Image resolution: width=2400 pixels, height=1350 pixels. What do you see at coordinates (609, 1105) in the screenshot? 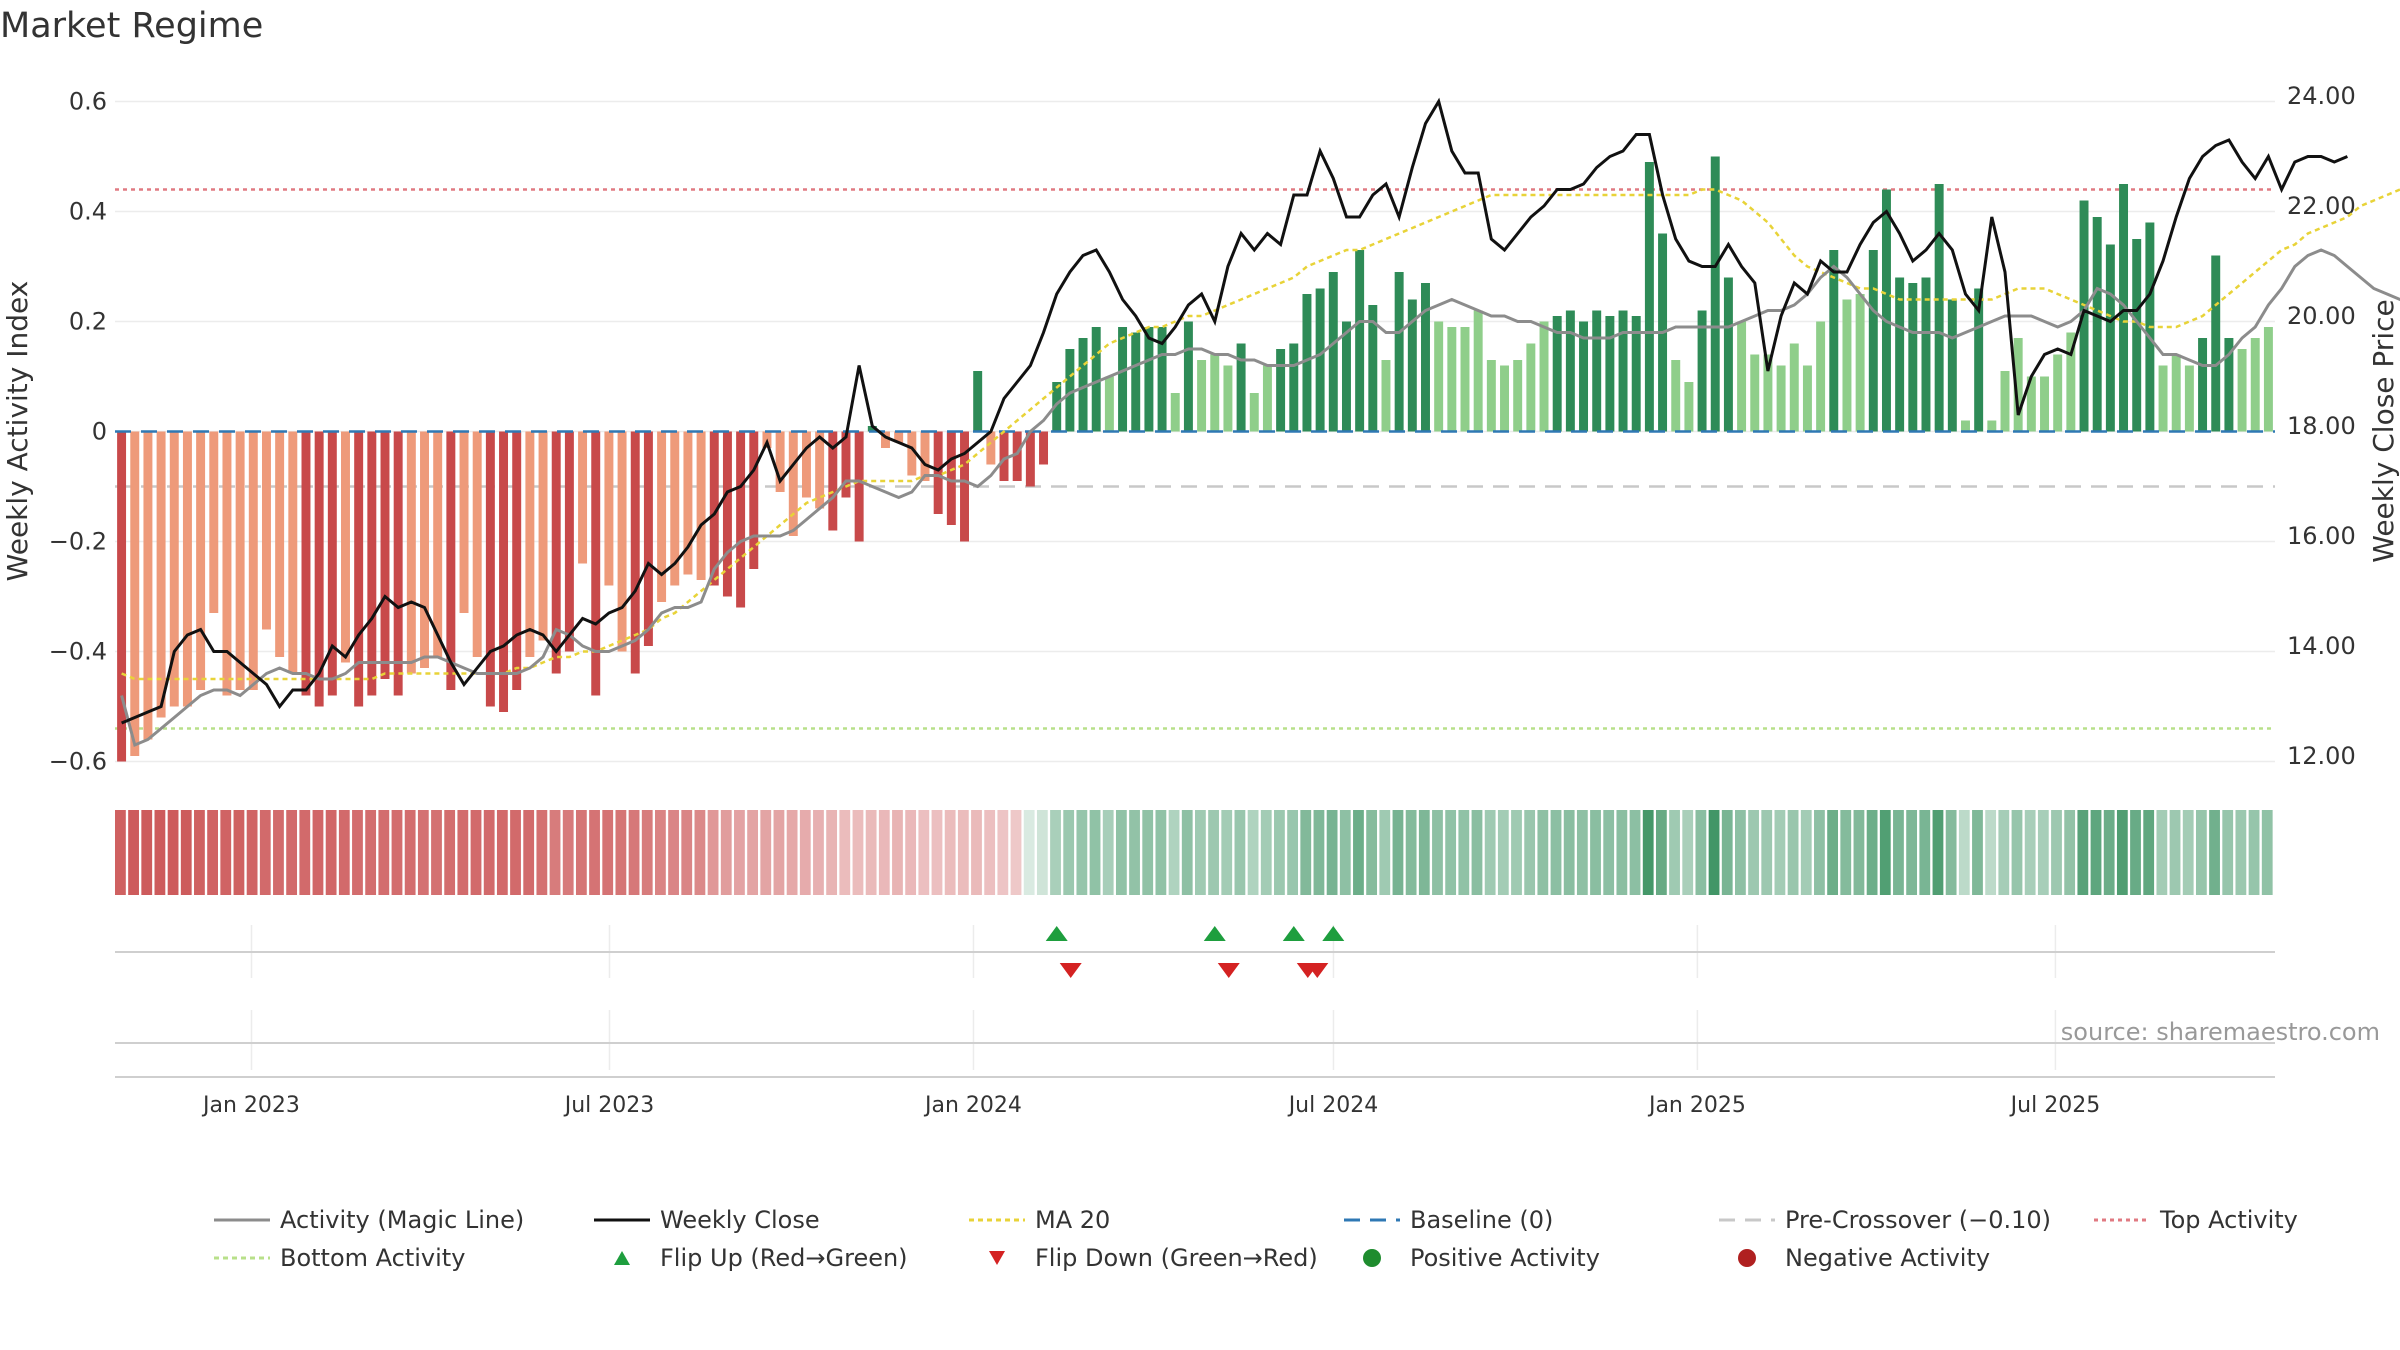
I see `x-tick-label: Jul 2023` at bounding box center [609, 1105].